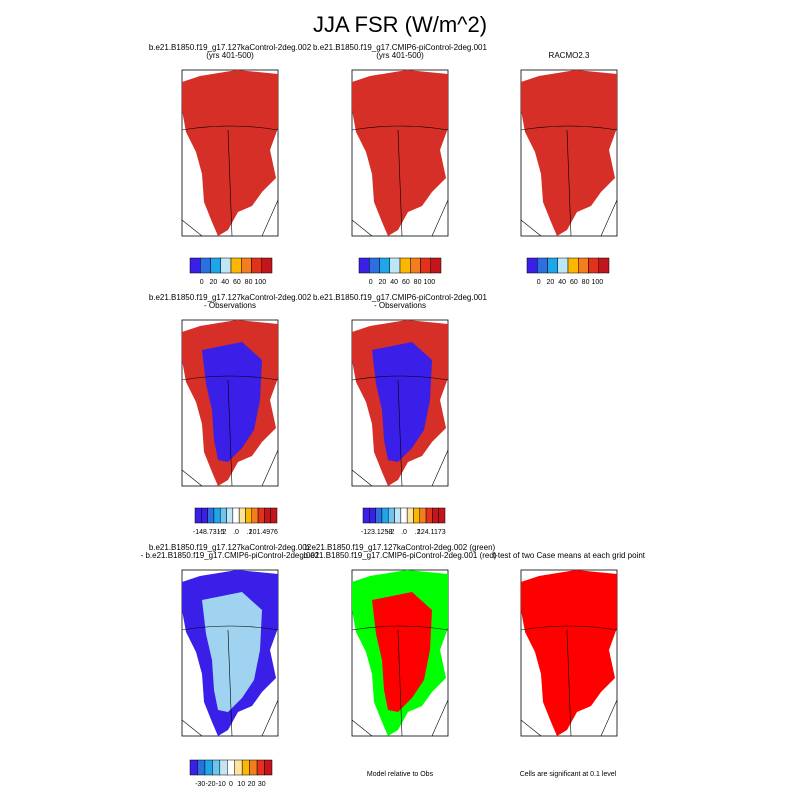  Describe the element at coordinates (262, 784) in the screenshot. I see `colorbar-label: 30` at that location.